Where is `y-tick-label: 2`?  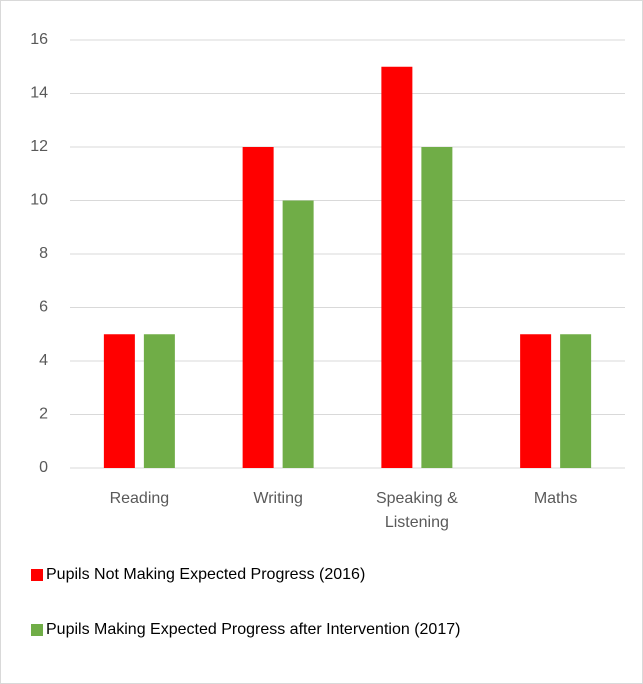 y-tick-label: 2 is located at coordinates (43, 414).